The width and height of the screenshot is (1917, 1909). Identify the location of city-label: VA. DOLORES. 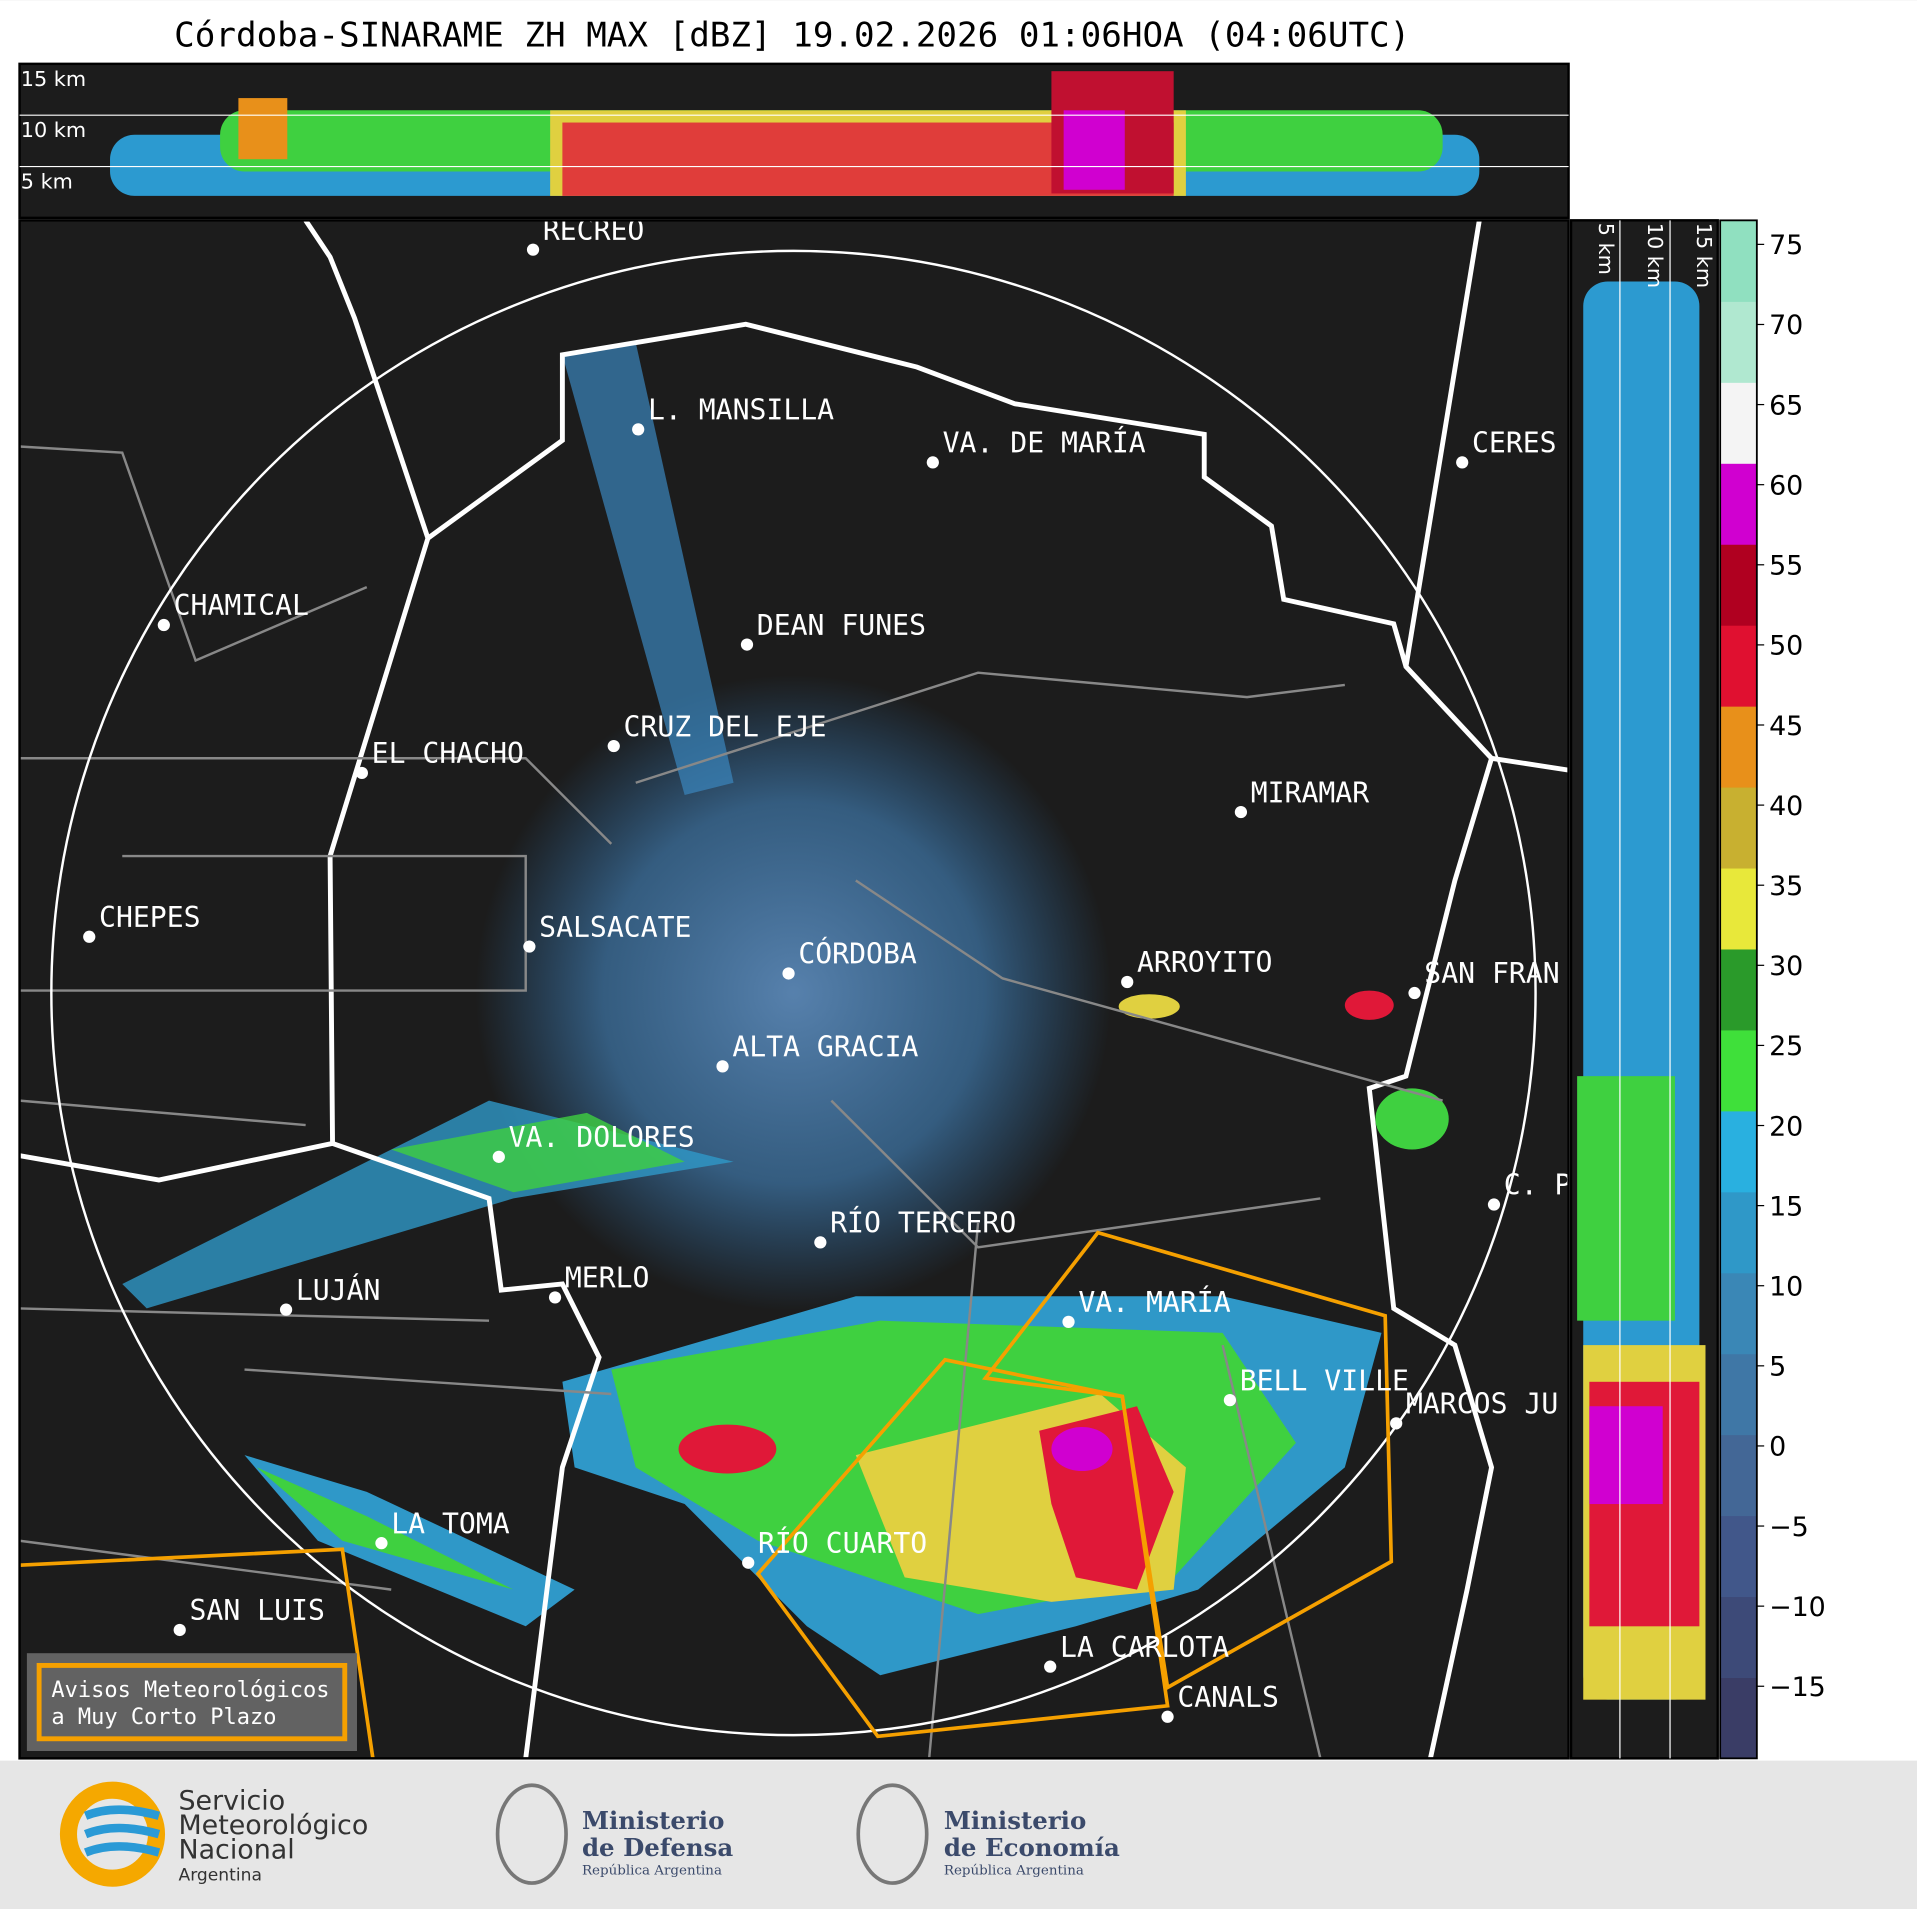
(602, 1137).